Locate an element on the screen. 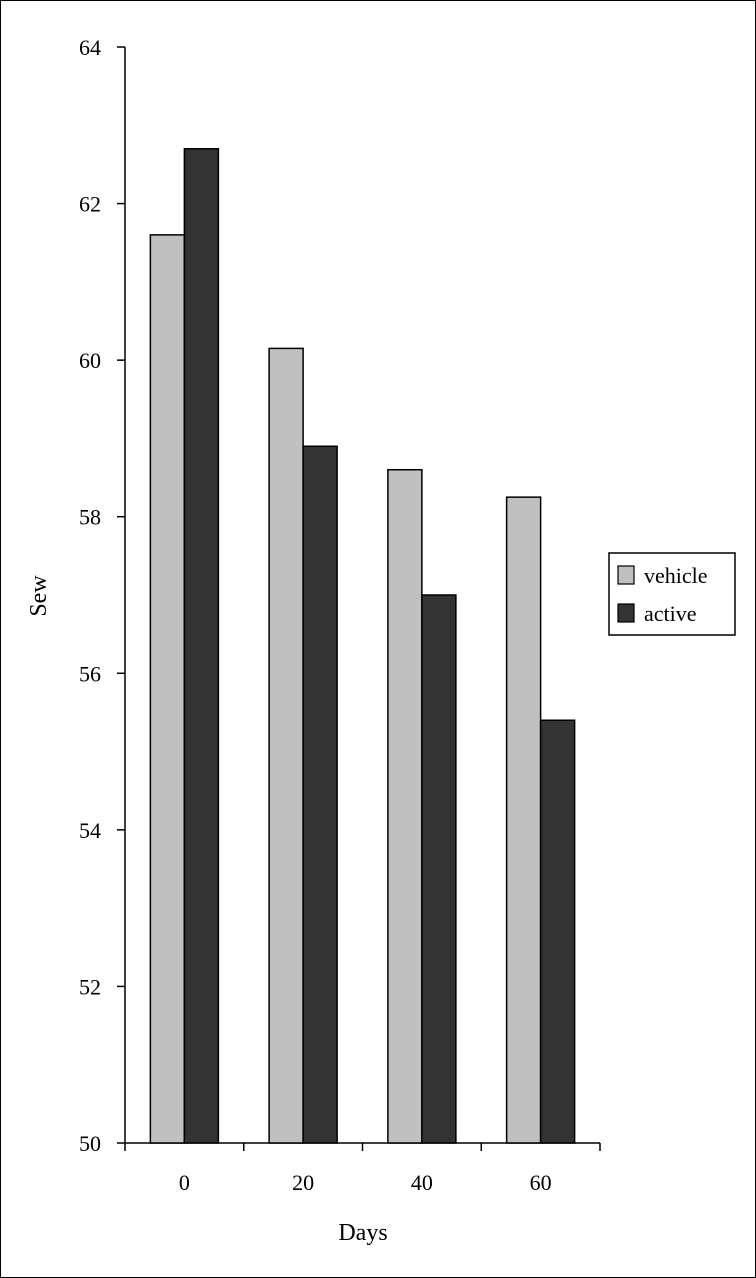 This screenshot has width=756, height=1278. x-tick-label: 20 is located at coordinates (303, 1182).